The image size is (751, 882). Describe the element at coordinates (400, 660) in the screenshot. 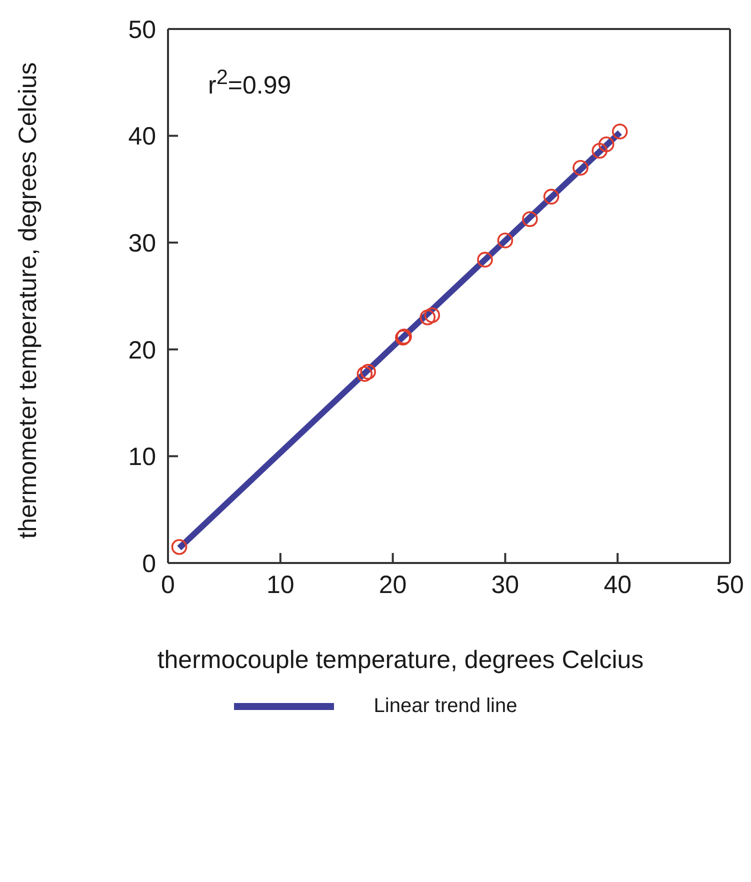

I see `x-axis-title: thermocouple temperature, degrees Celcius` at that location.